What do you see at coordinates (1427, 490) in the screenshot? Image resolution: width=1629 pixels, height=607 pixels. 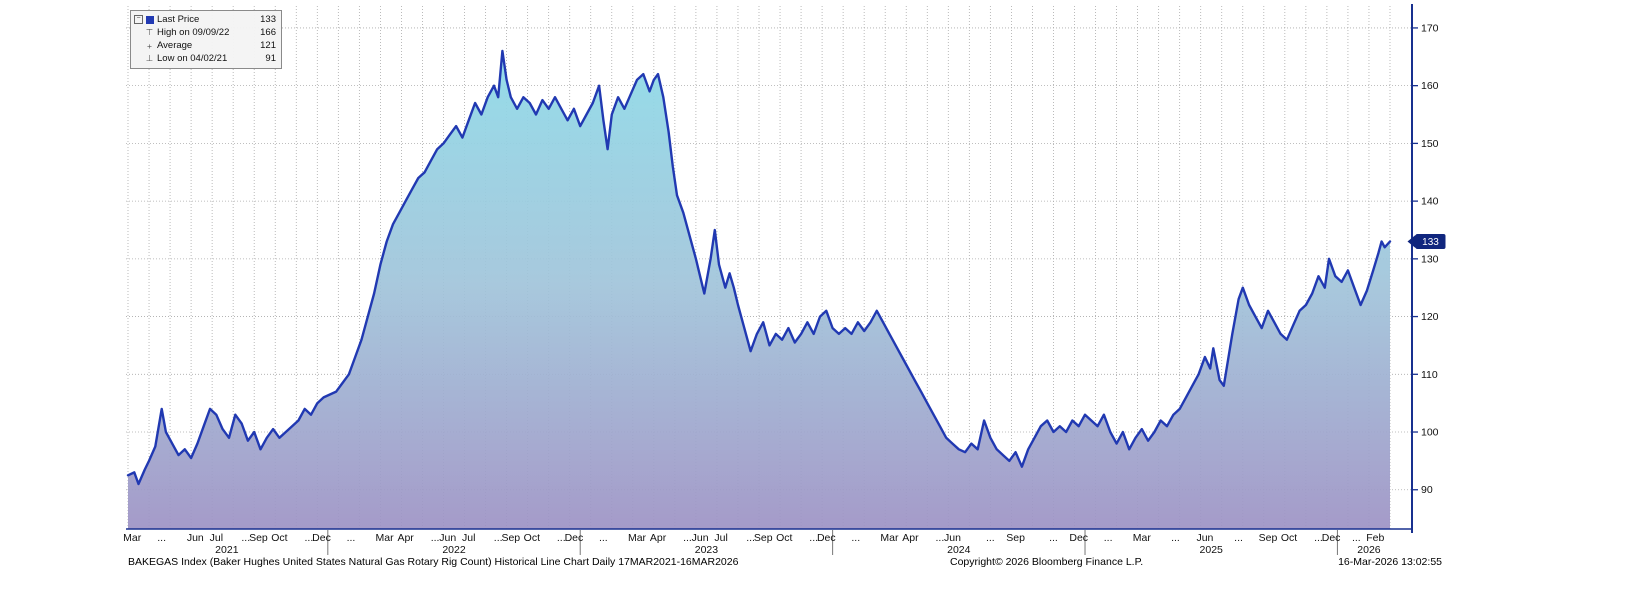 I see `y-tick-label: 90` at bounding box center [1427, 490].